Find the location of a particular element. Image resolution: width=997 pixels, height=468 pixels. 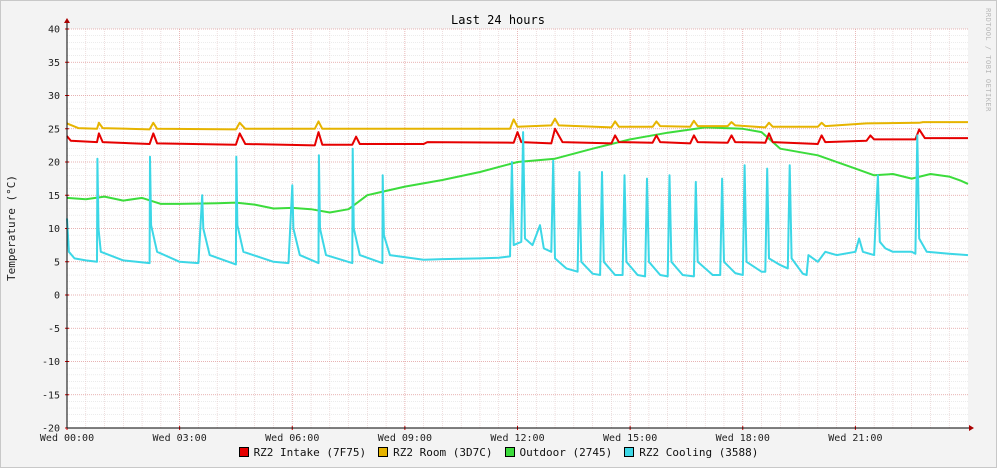

x-tick-label: Wed 21:00 is located at coordinates (855, 438).